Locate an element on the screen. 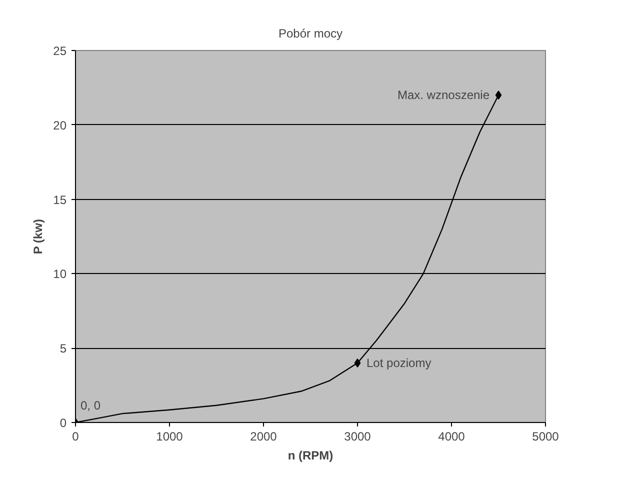 The height and width of the screenshot is (484, 635). x-tick-label: 2000 is located at coordinates (264, 437).